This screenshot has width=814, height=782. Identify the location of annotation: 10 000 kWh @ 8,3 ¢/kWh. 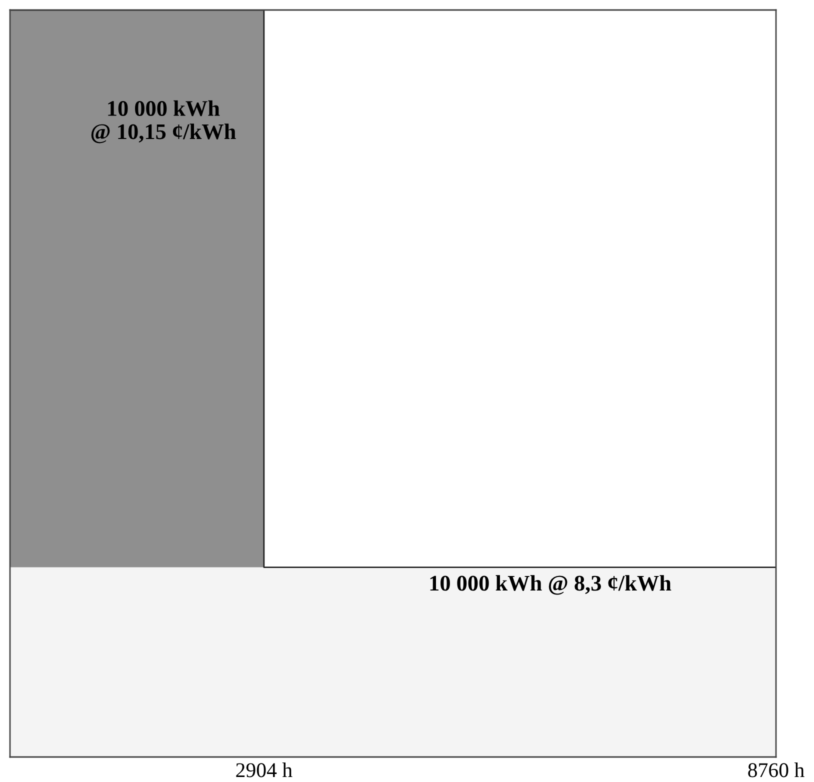
(551, 585).